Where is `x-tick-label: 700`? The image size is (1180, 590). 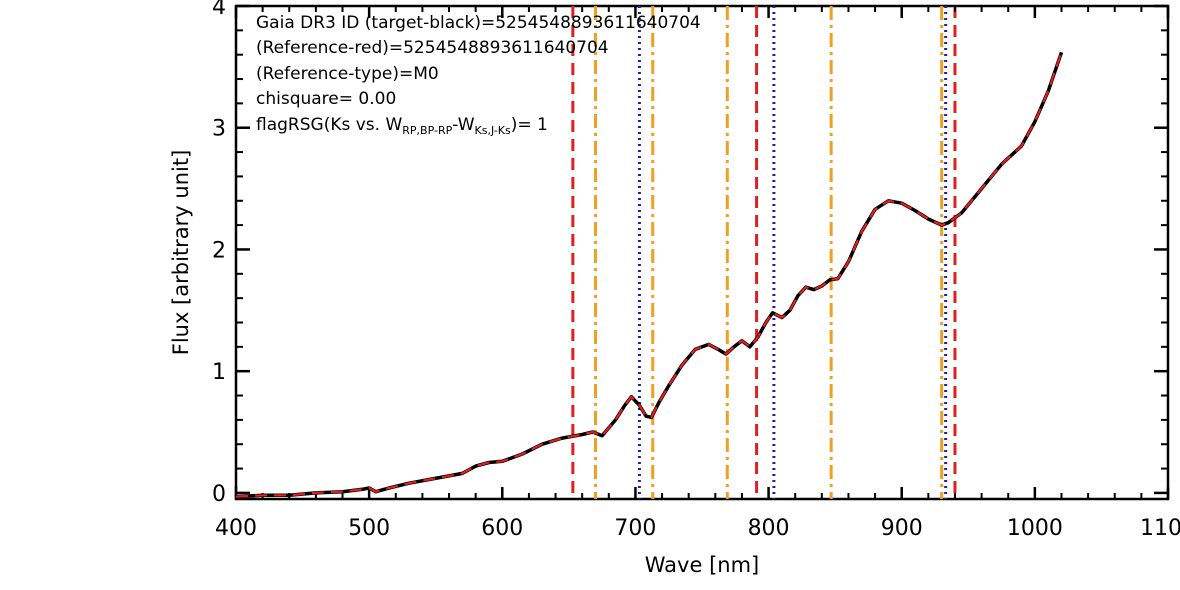 x-tick-label: 700 is located at coordinates (635, 528).